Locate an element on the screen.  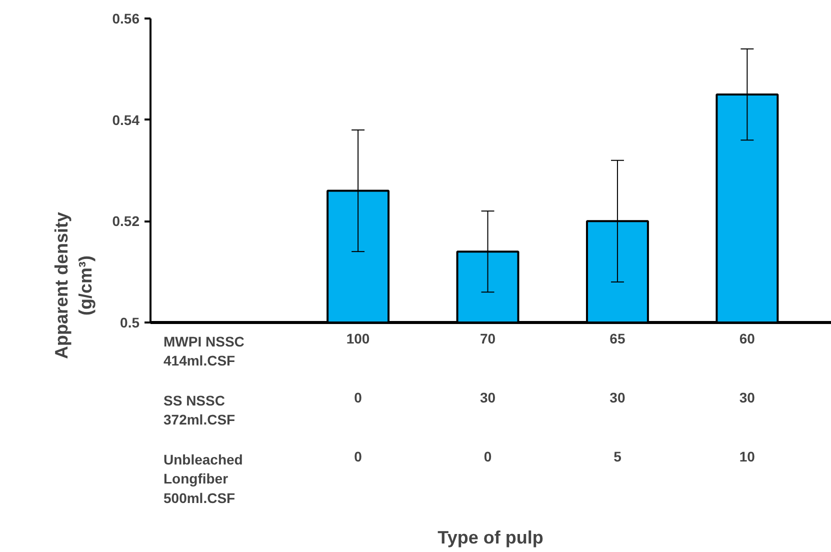
y-tick-label: 0.54 is located at coordinates (126, 120).